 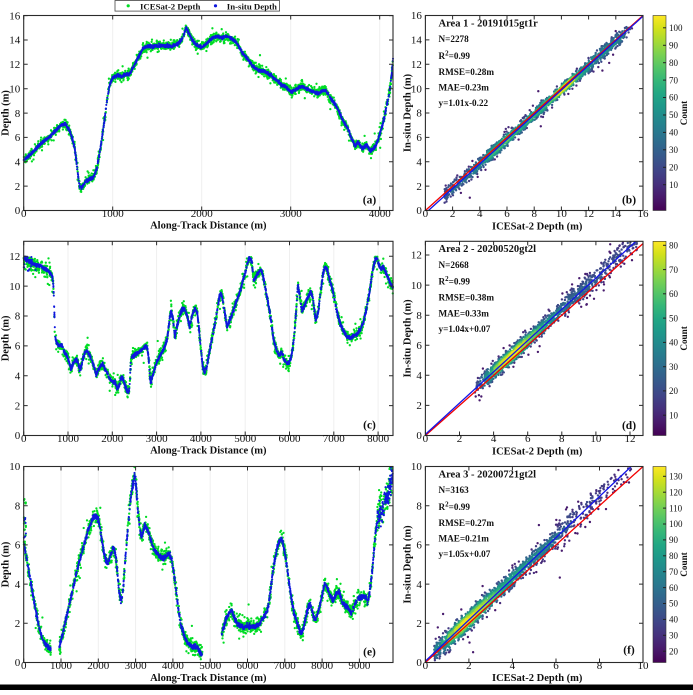 What do you see at coordinates (369, 426) in the screenshot?
I see `svg-text: (c)` at bounding box center [369, 426].